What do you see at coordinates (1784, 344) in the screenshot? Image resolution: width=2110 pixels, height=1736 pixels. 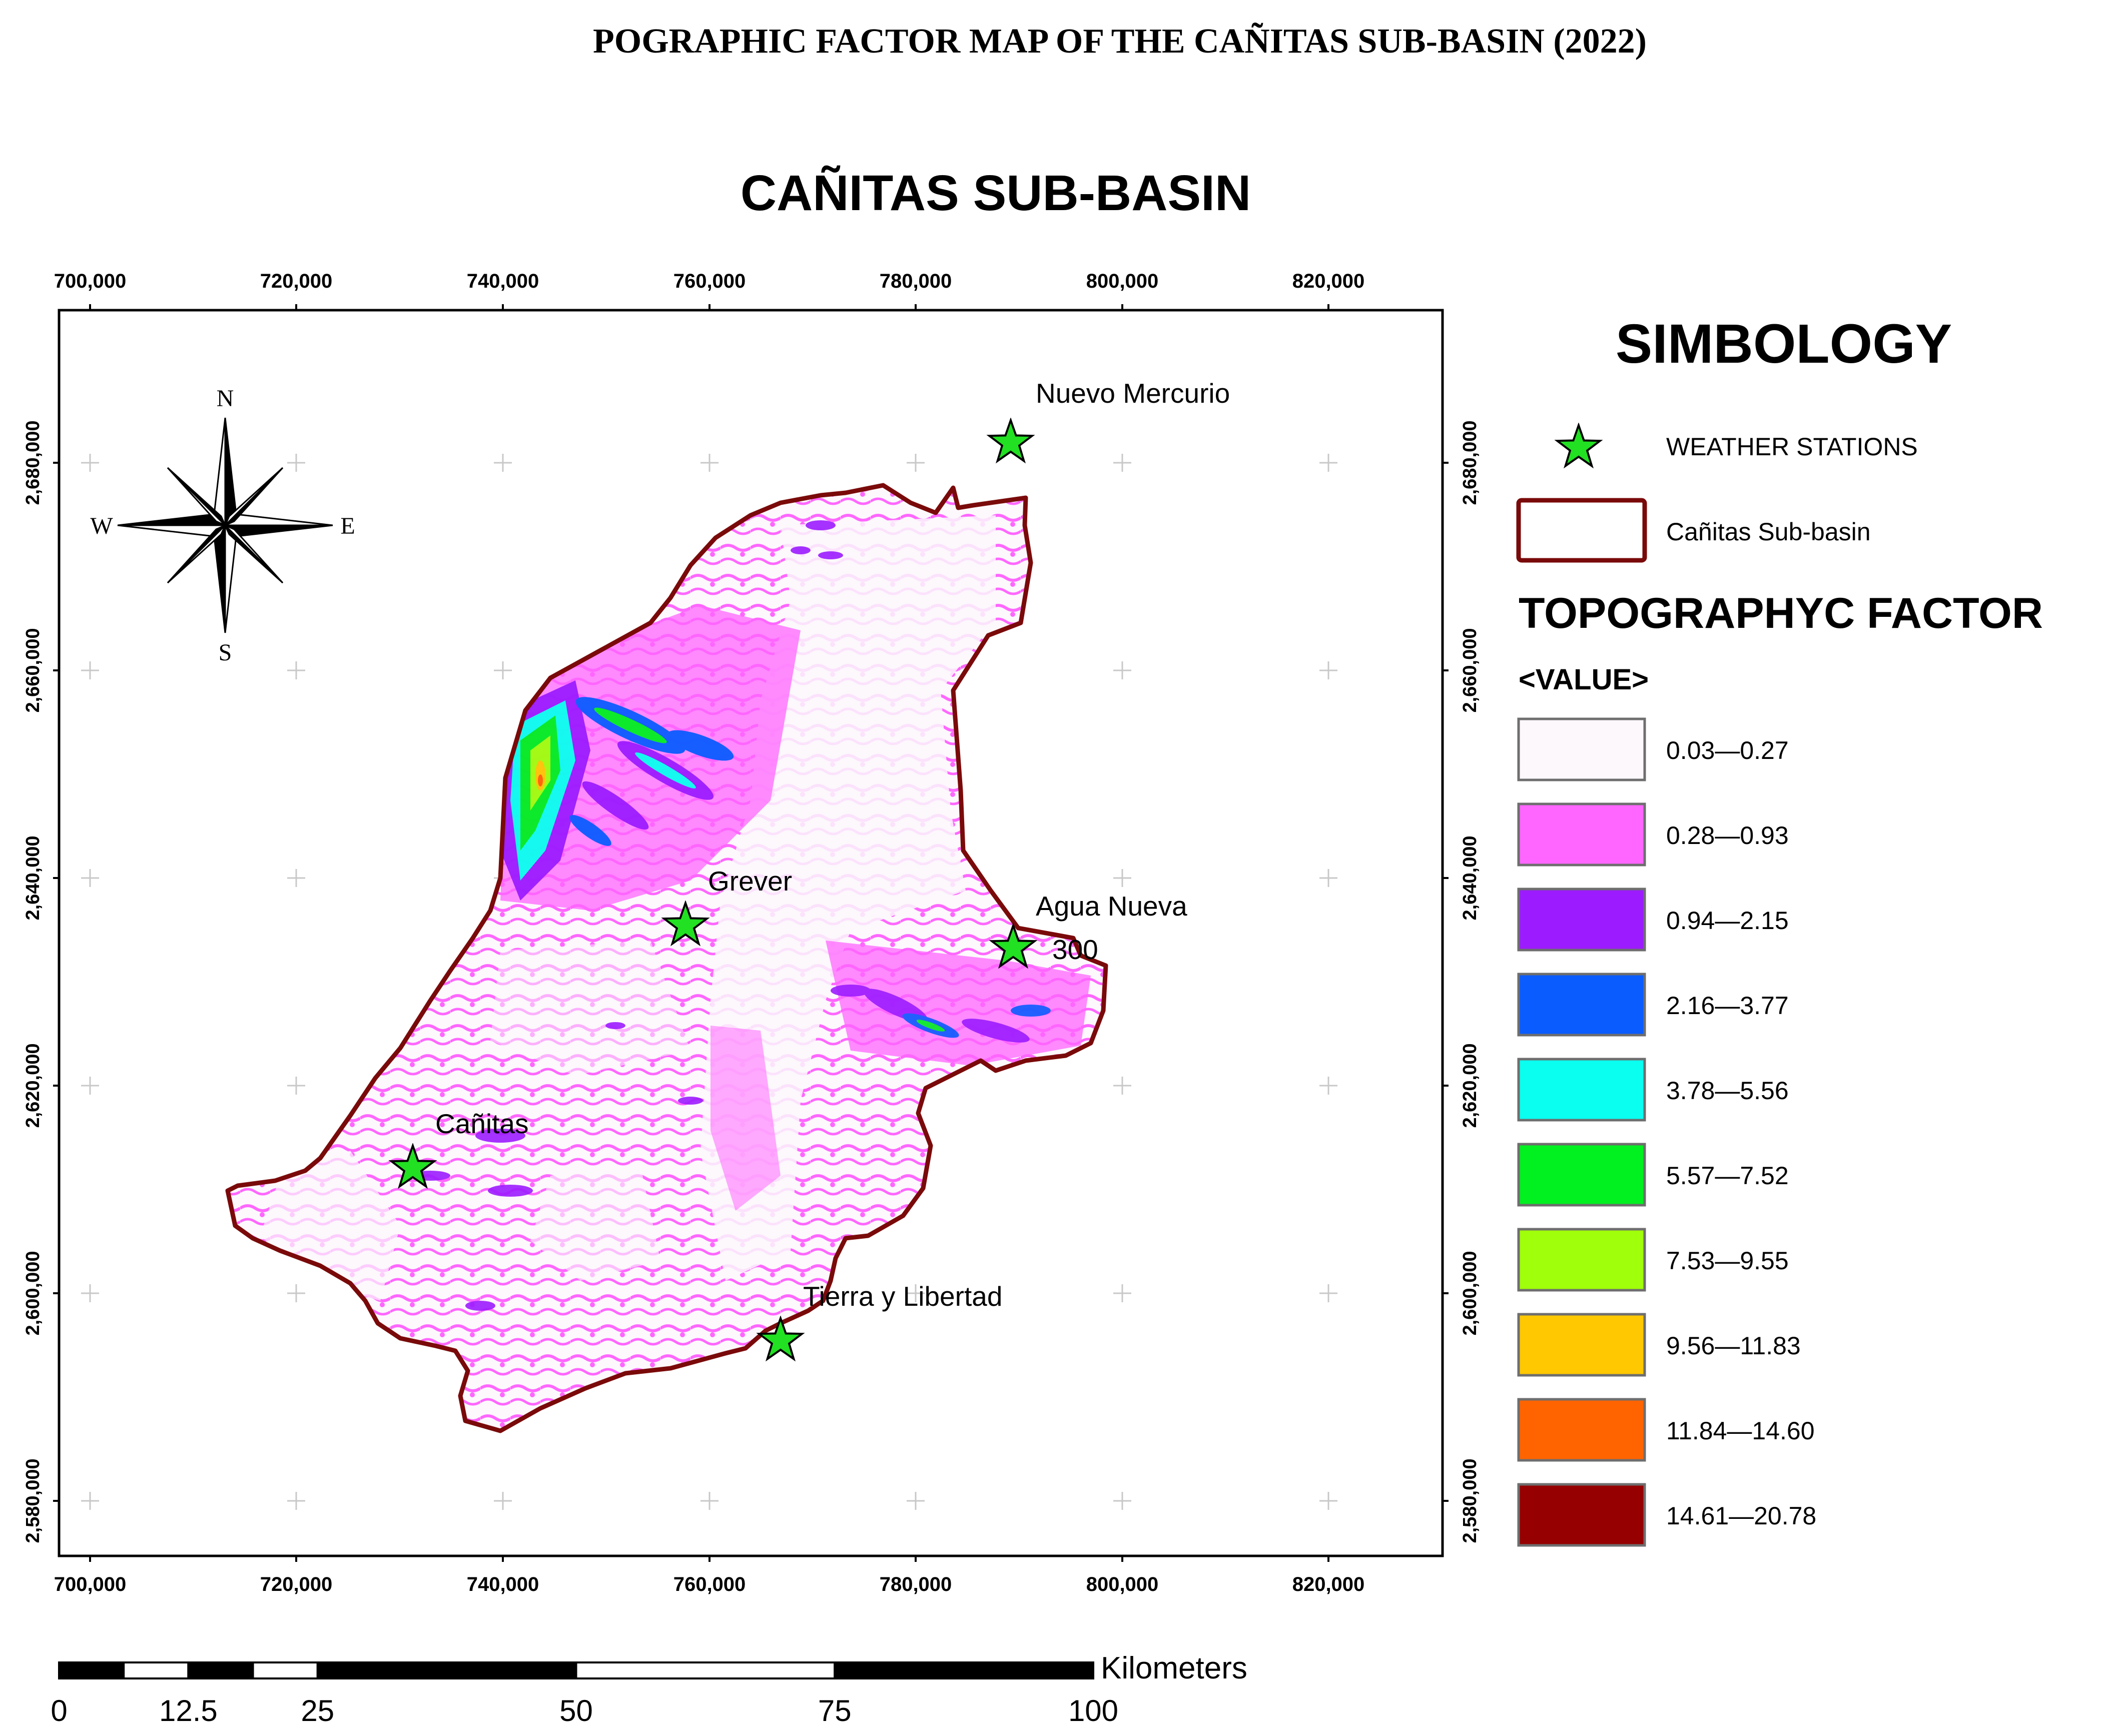 I see `legend-title: SIMBOLOGY` at bounding box center [1784, 344].